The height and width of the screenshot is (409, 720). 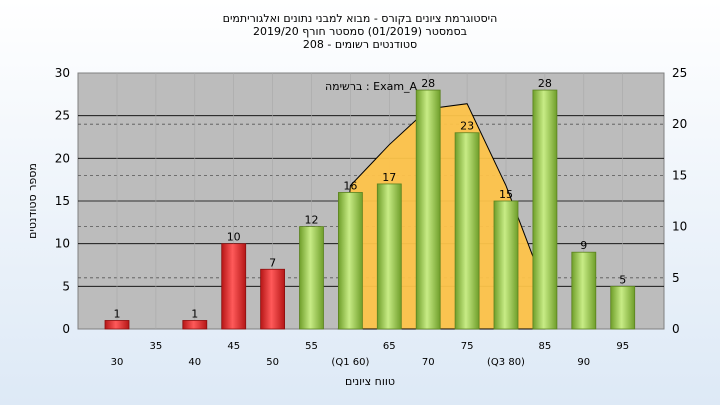 I want to click on bar-label-65: 17, so click(x=389, y=177).